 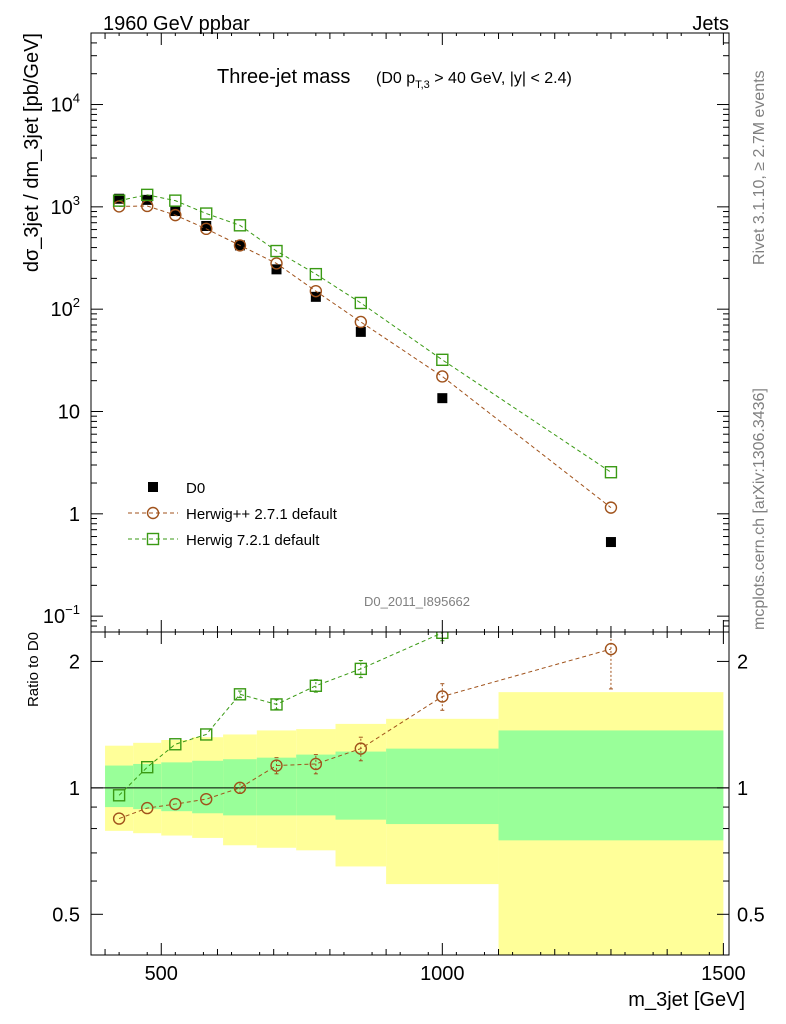 I want to click on plot-title-sub-prefix: (D0 p, so click(x=395, y=78).